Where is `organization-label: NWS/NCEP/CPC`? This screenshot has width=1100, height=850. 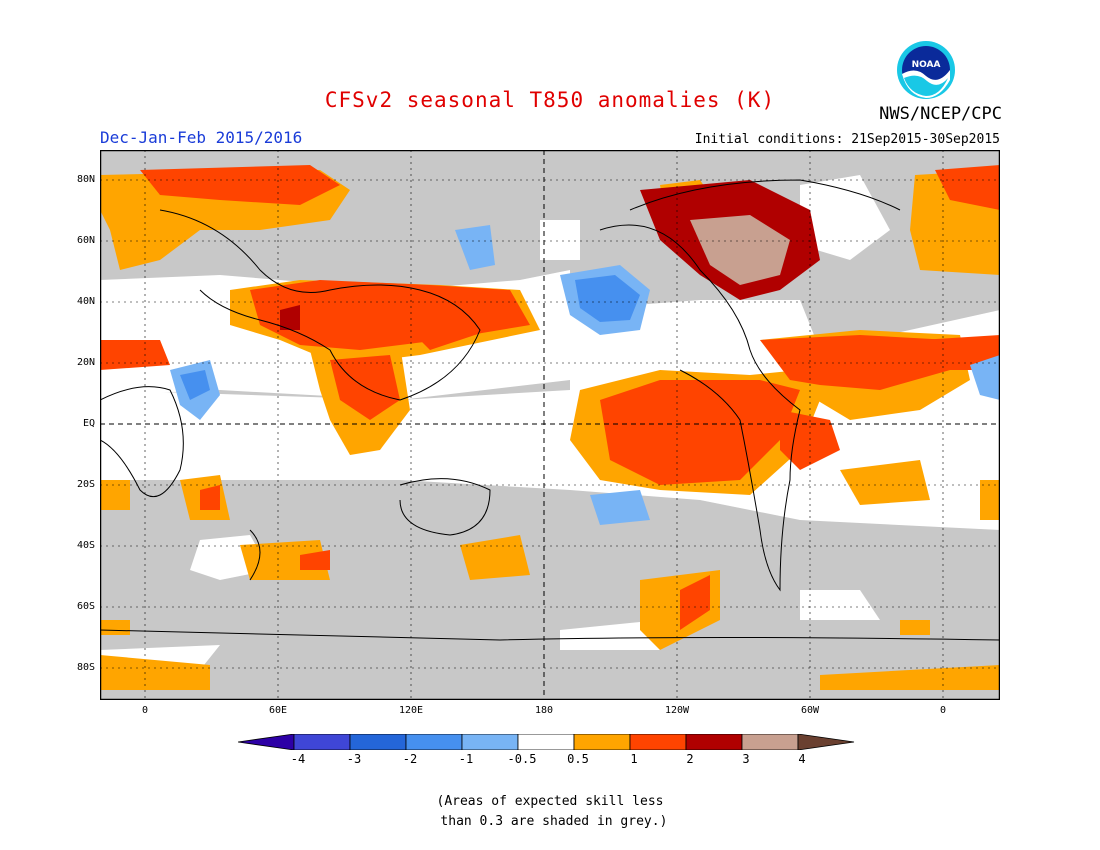
organization-label: NWS/NCEP/CPC is located at coordinates (940, 114).